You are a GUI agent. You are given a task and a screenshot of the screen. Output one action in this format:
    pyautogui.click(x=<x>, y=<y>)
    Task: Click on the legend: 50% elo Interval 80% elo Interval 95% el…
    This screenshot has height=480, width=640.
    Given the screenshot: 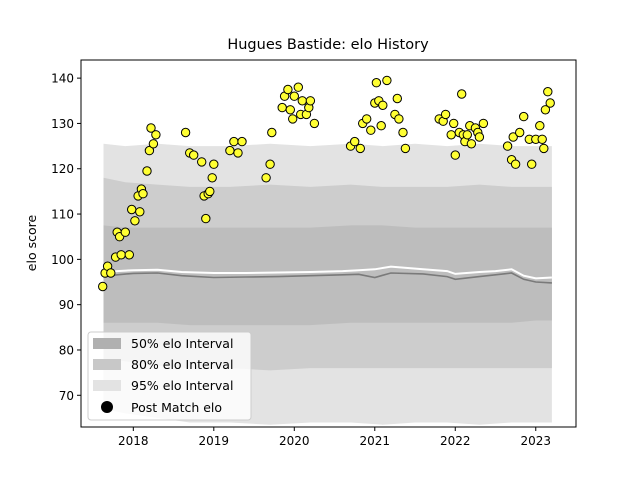 What is the action you would take?
    pyautogui.click(x=169, y=376)
    